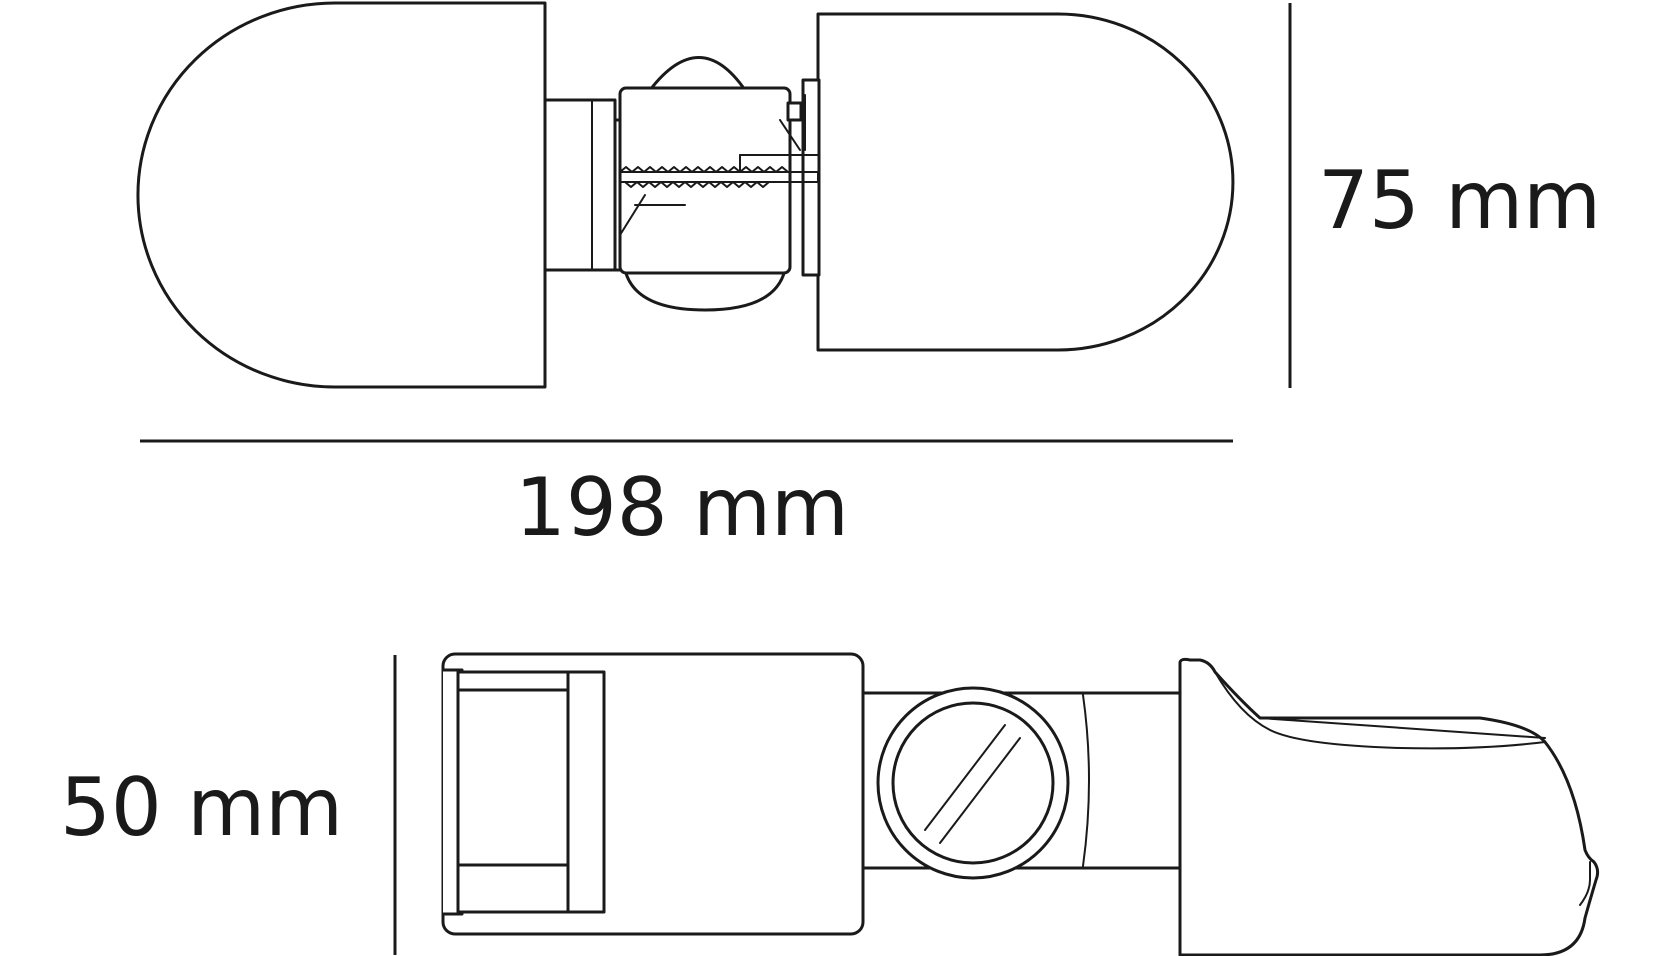 Image resolution: width=1658 pixels, height=956 pixels. I want to click on side-knob, so click(973, 783).